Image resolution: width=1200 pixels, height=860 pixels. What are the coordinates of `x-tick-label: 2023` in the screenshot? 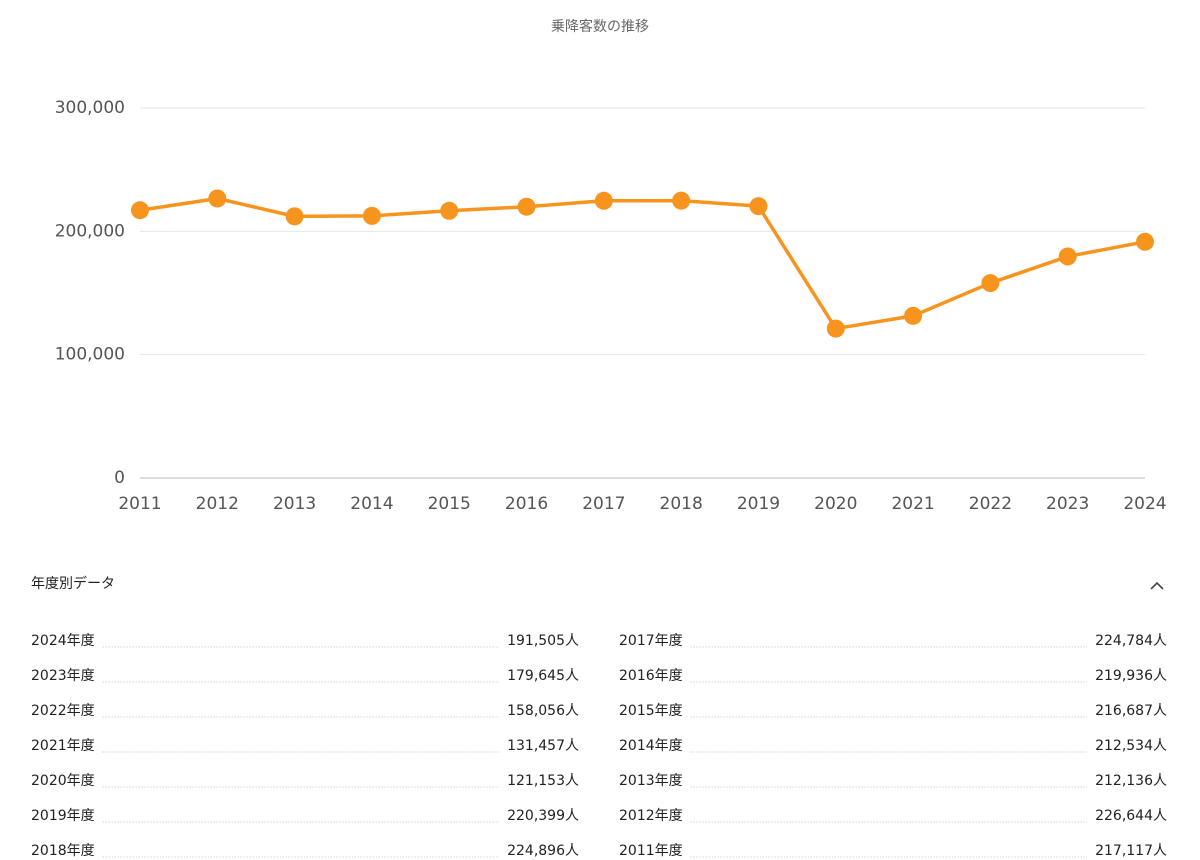 It's located at (1067, 504).